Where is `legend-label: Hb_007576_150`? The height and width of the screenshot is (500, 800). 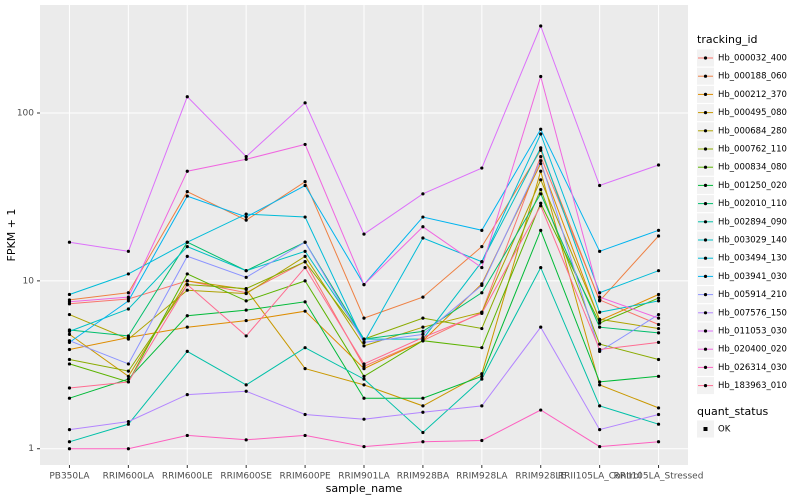
legend-label: Hb_007576_150 is located at coordinates (752, 313).